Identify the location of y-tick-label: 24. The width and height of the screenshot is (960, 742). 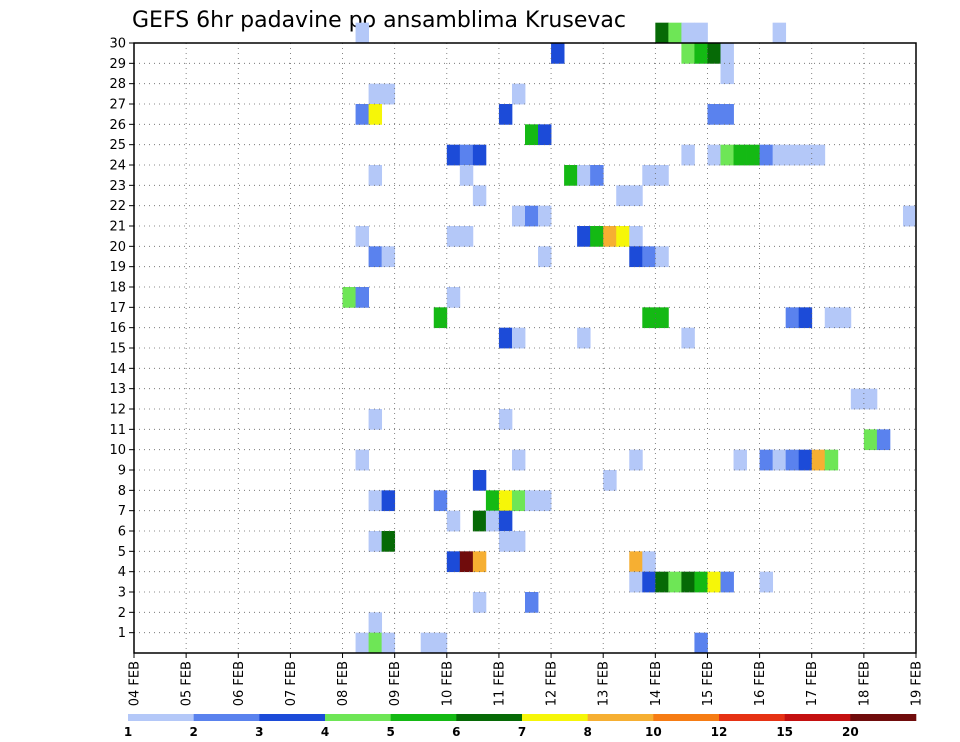
(117, 166).